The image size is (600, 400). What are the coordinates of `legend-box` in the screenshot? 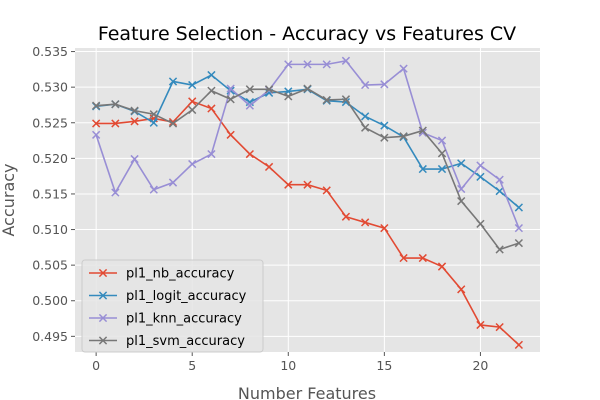 It's located at (172, 306).